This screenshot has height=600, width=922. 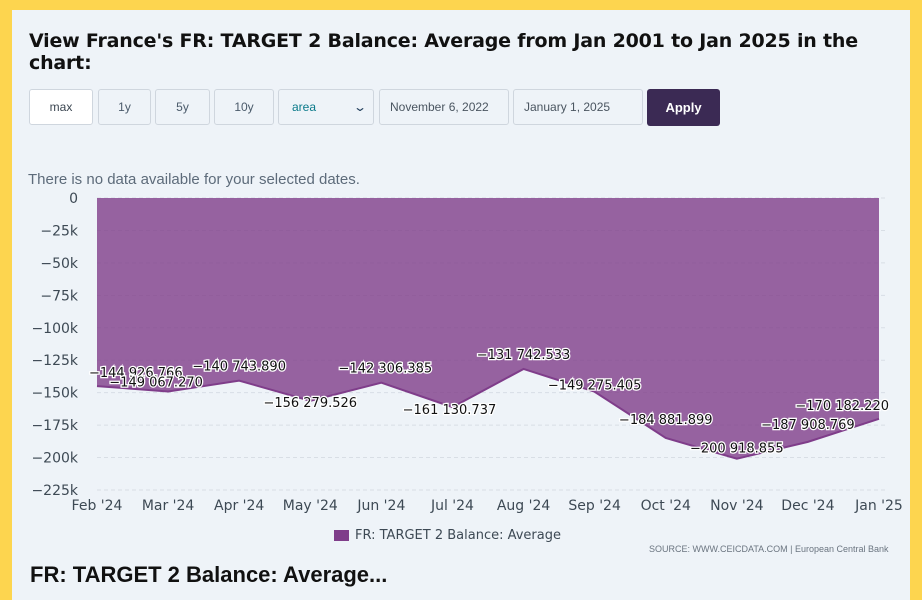 I want to click on x-tick-label: Nov '24, so click(x=737, y=506).